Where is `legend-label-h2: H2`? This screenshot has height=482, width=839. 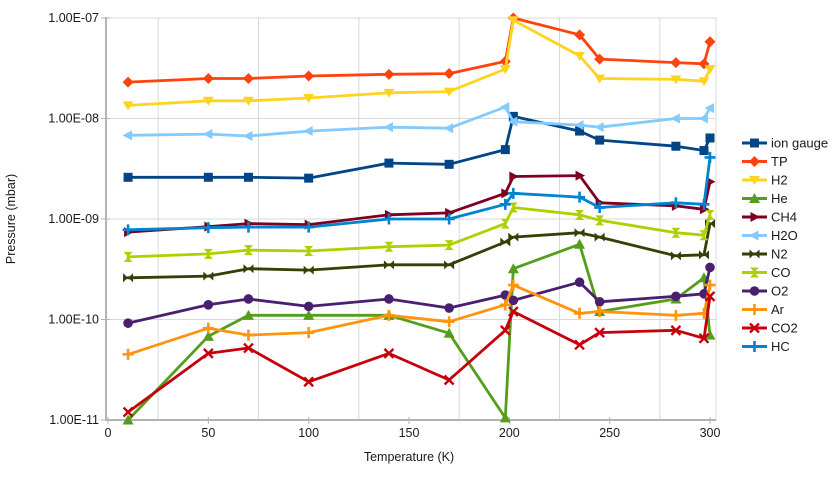 legend-label-h2: H2 is located at coordinates (779, 180).